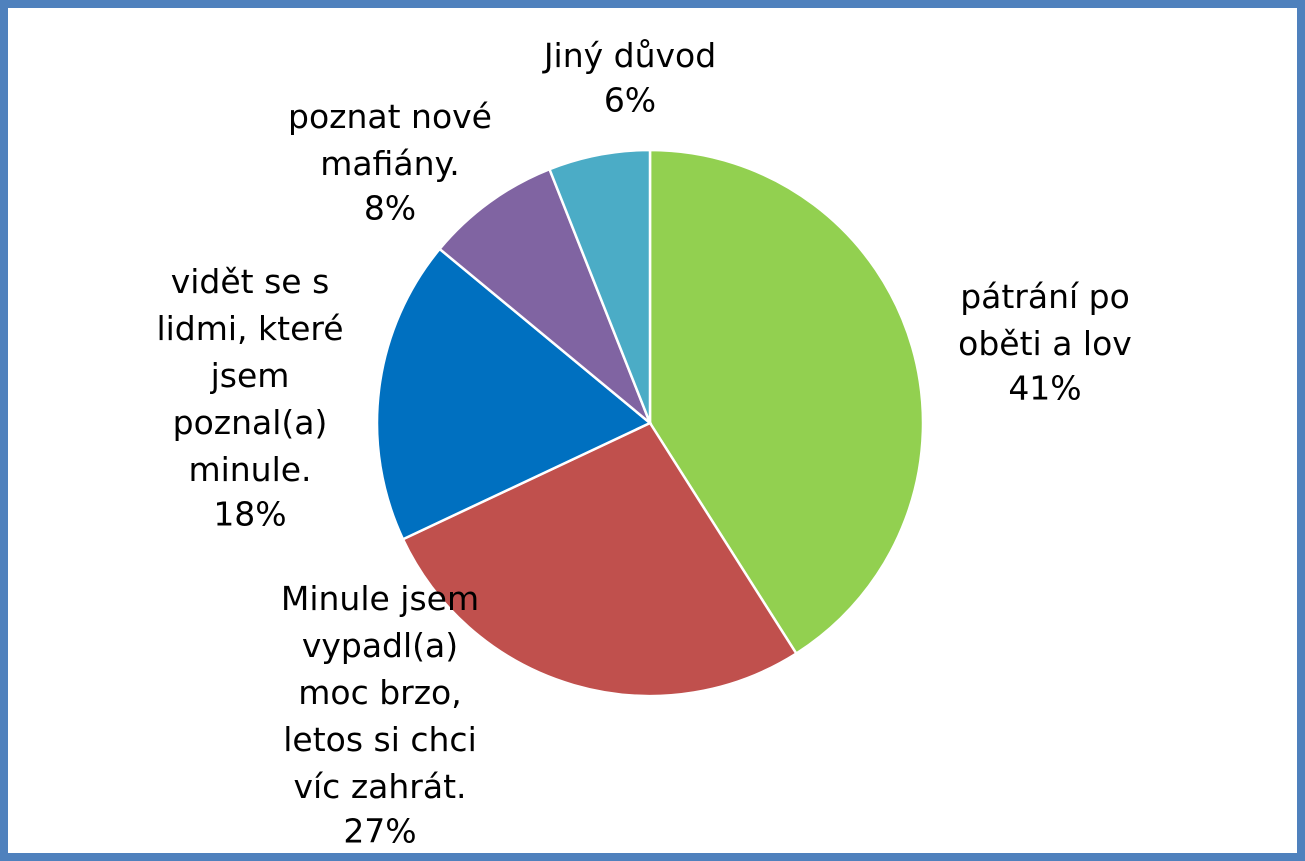 Image resolution: width=1305 pixels, height=861 pixels. I want to click on value-label: 8%, so click(390, 208).